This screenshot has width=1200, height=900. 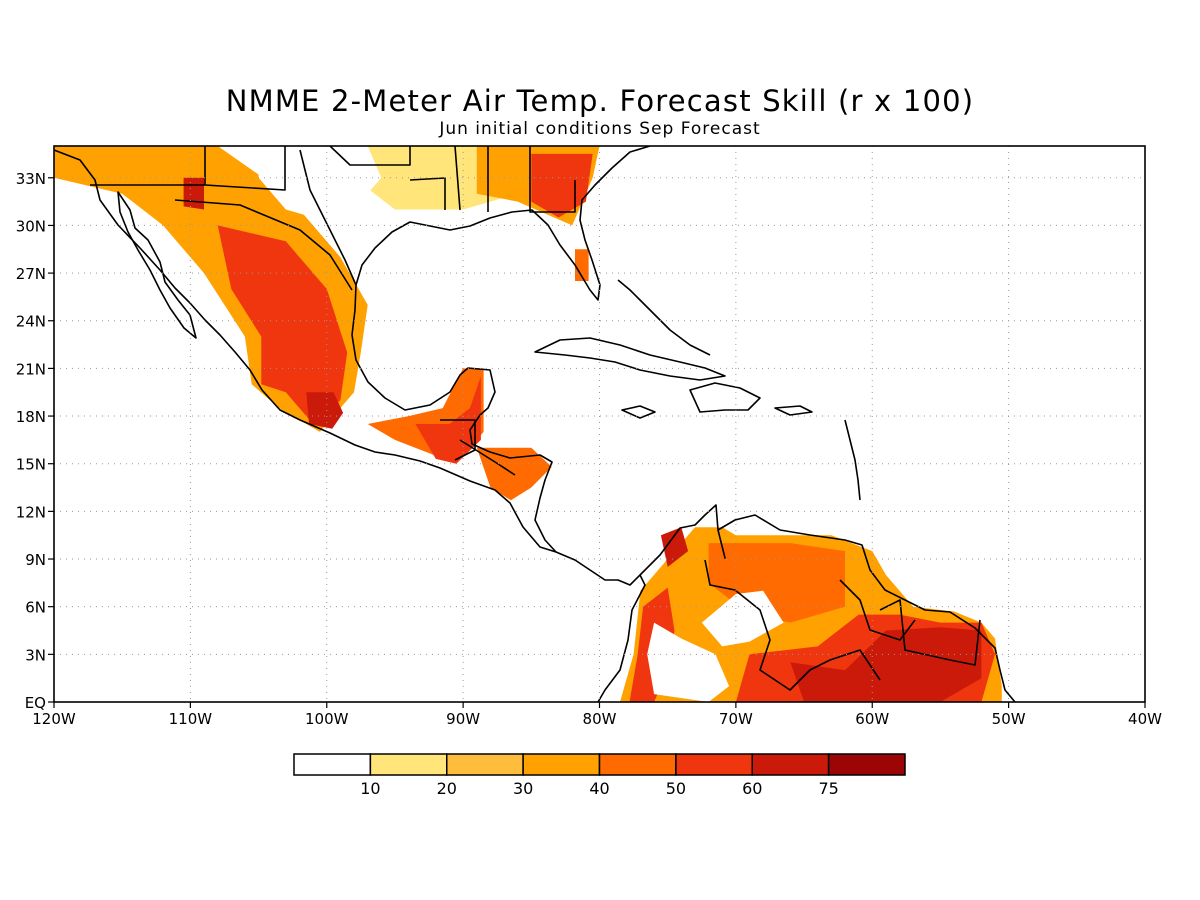 What do you see at coordinates (582, 265) in the screenshot?
I see `skill-region-florida-spot` at bounding box center [582, 265].